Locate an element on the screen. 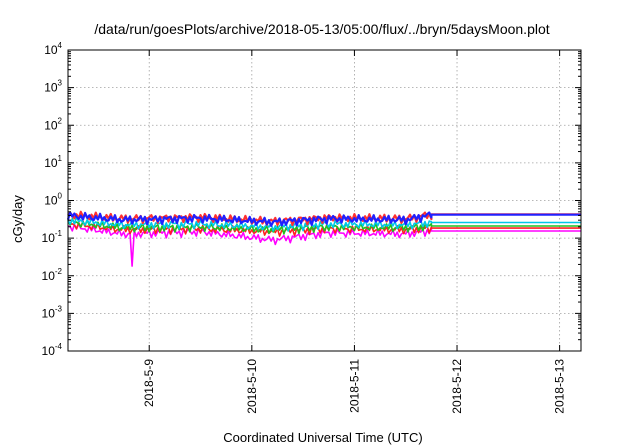 The height and width of the screenshot is (448, 640). x-tick-label: 2018-5-11 is located at coordinates (354, 386).